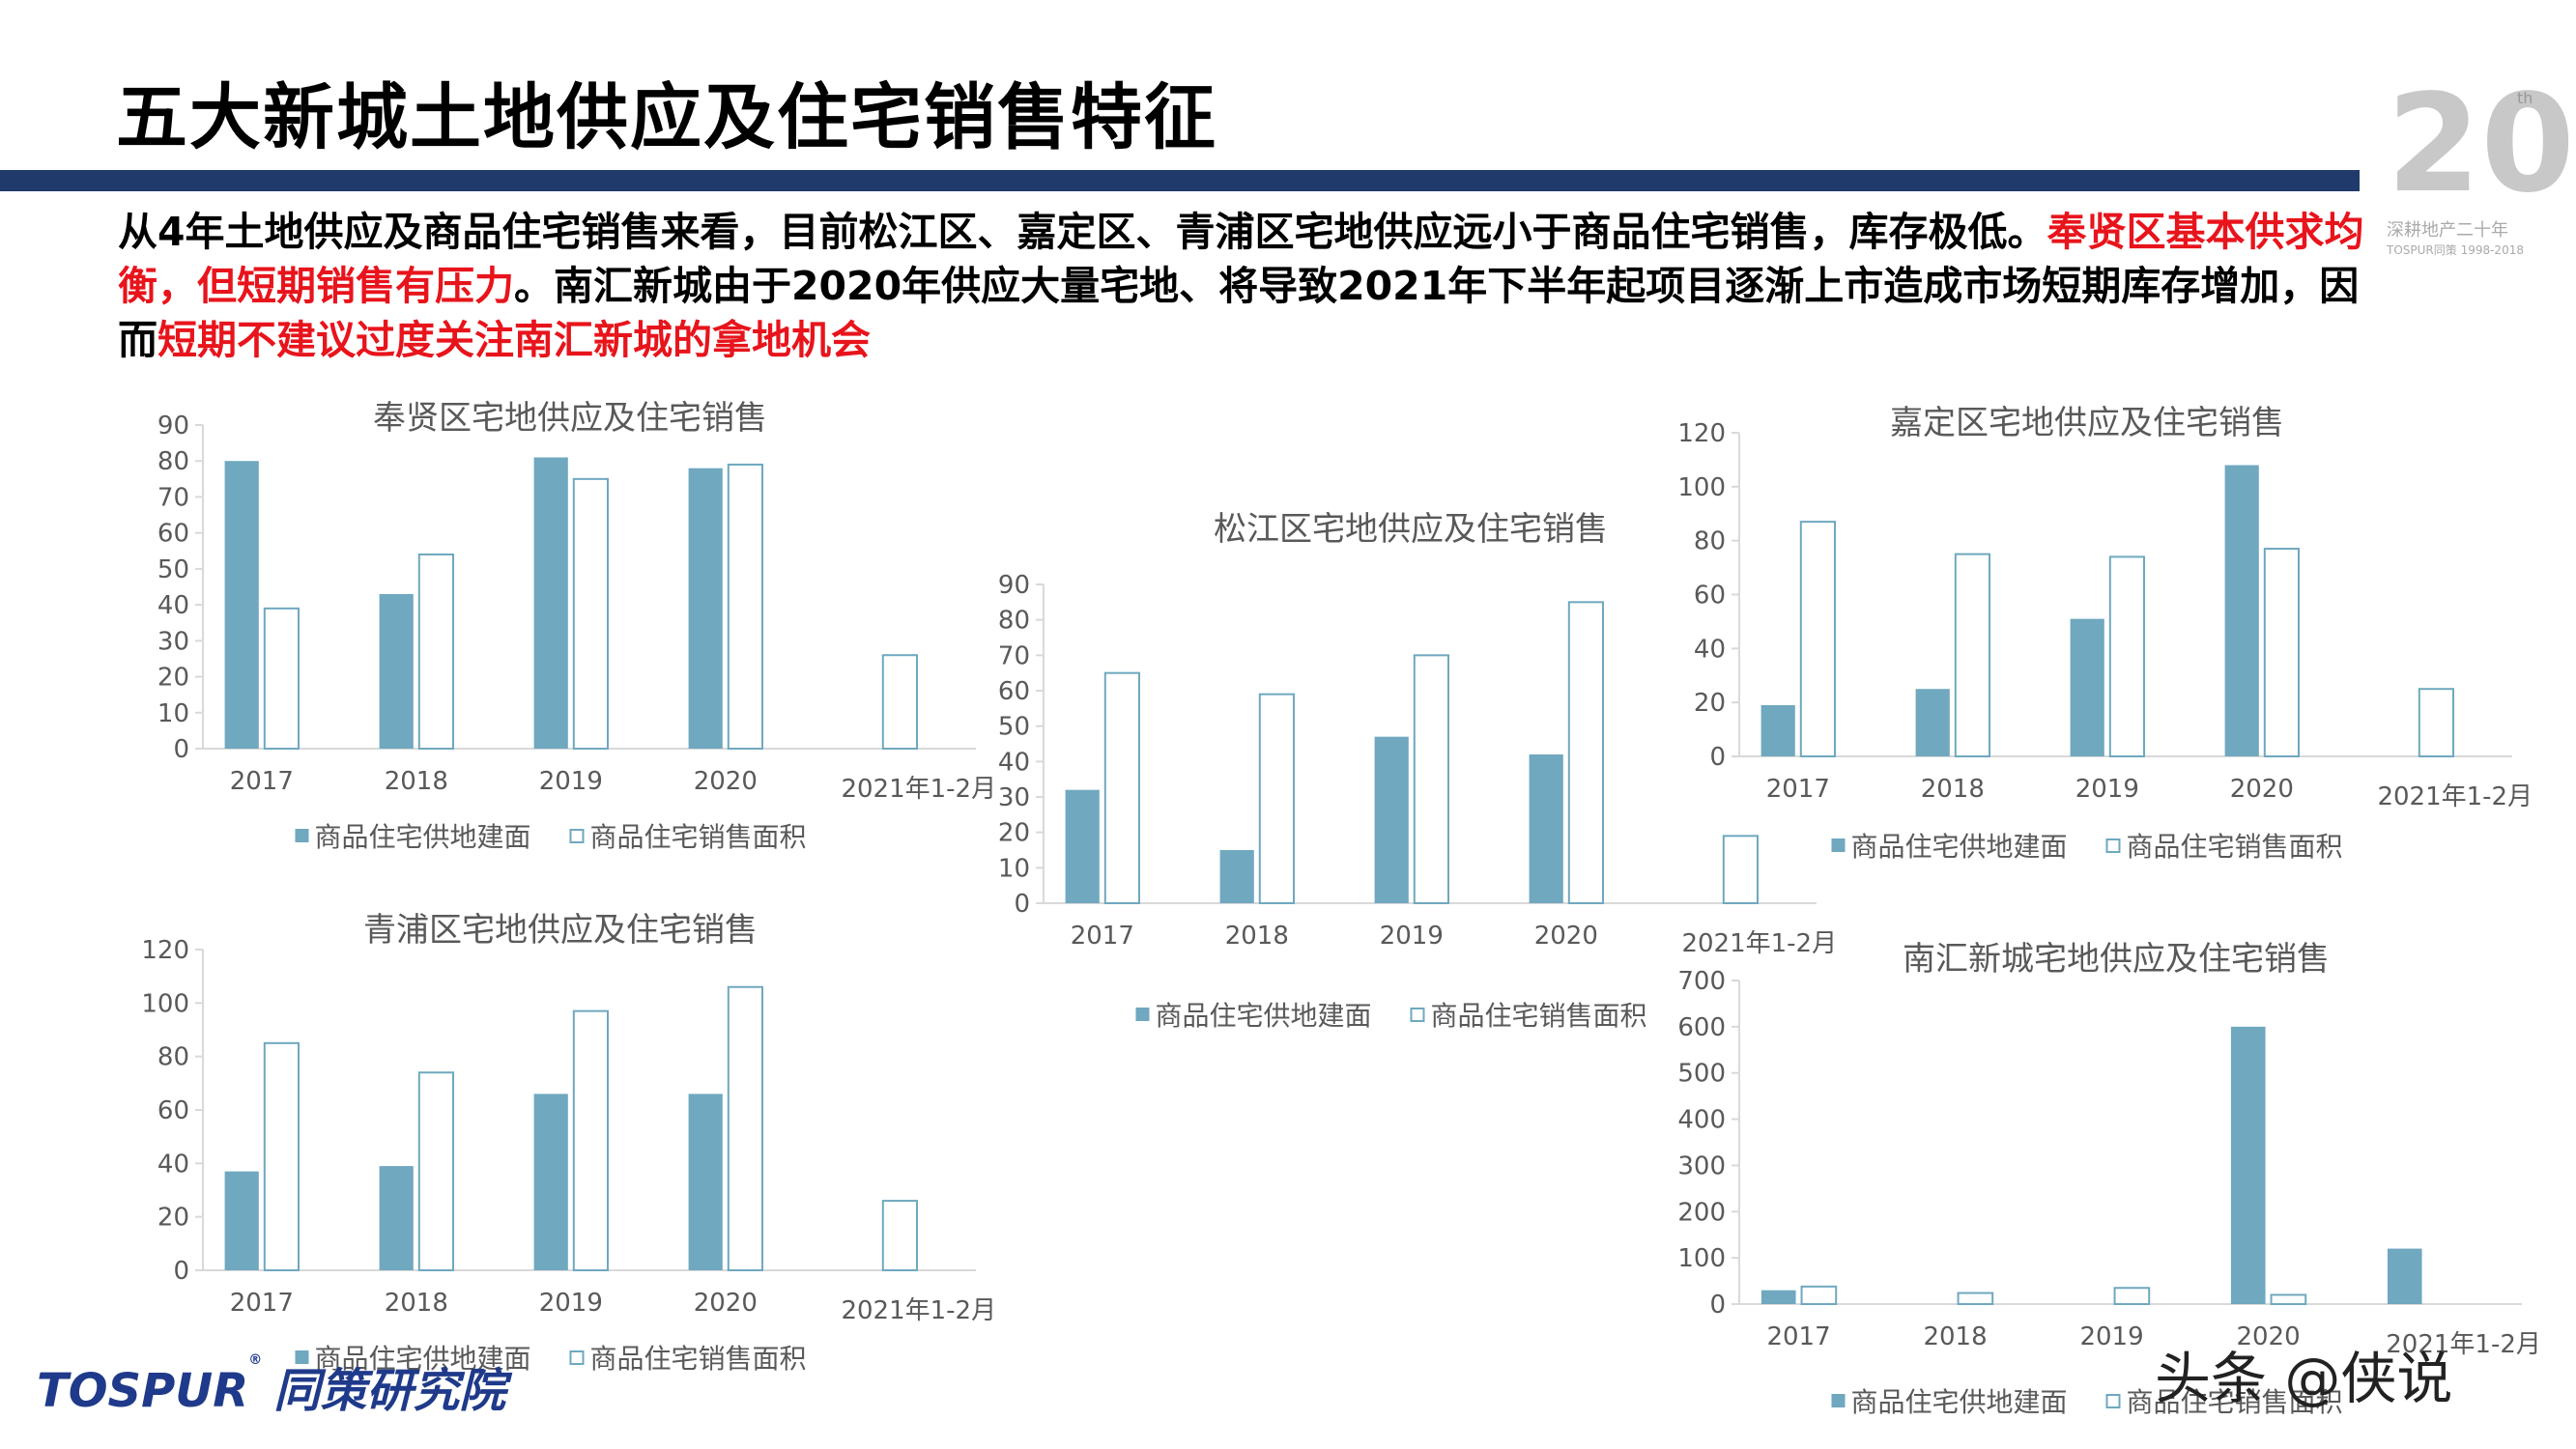 The image size is (2576, 1449). Describe the element at coordinates (514, 340) in the screenshot. I see `summary-highlight-2: 短期不建议过度关注南汇新城的拿地机会` at that location.